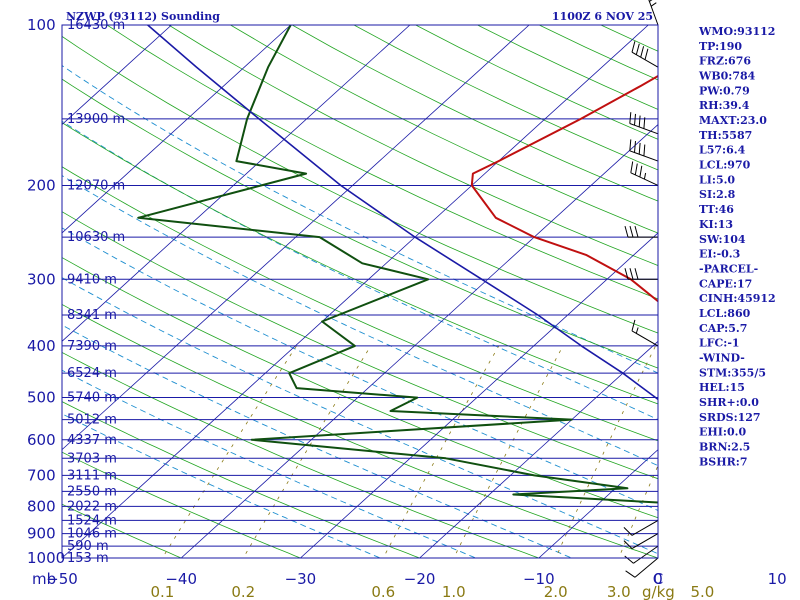  What do you see at coordinates (725, 165) in the screenshot?
I see `index-line: LCL:970` at bounding box center [725, 165].